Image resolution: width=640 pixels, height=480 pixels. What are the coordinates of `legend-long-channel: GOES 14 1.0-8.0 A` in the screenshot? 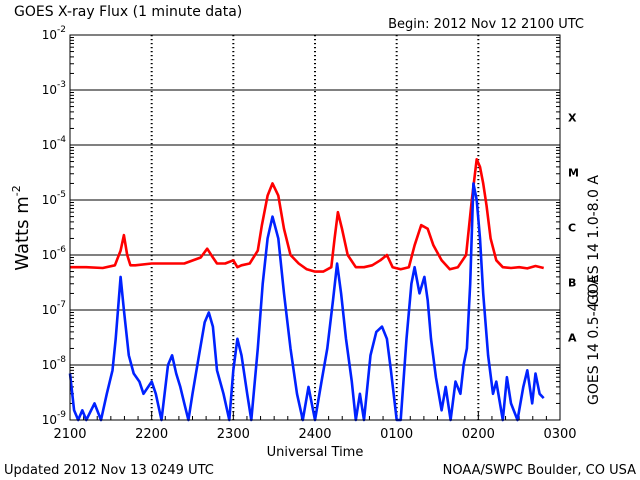 It's located at (594, 240).